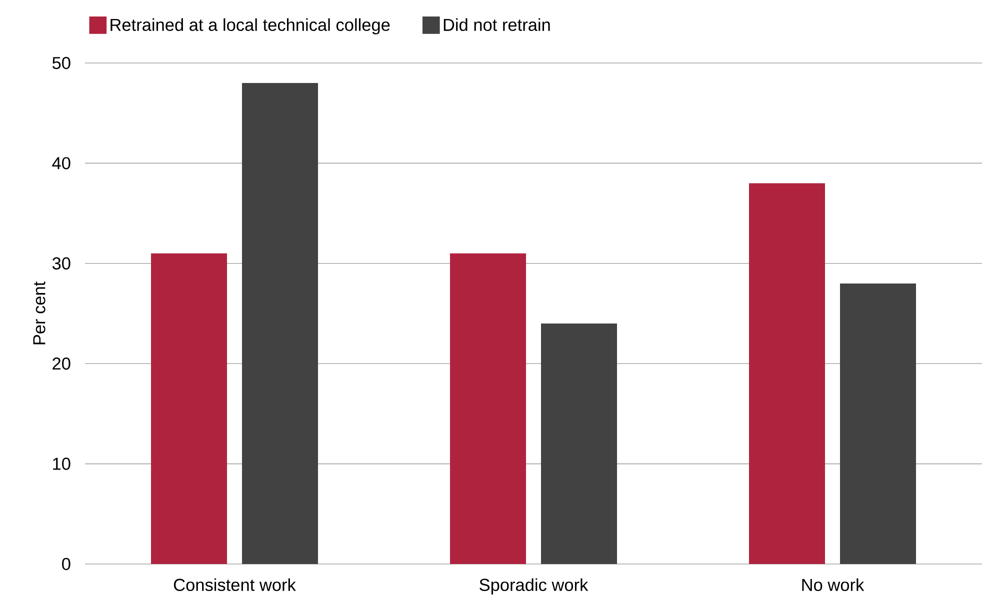  Describe the element at coordinates (61, 464) in the screenshot. I see `y-tick-label: 10` at that location.